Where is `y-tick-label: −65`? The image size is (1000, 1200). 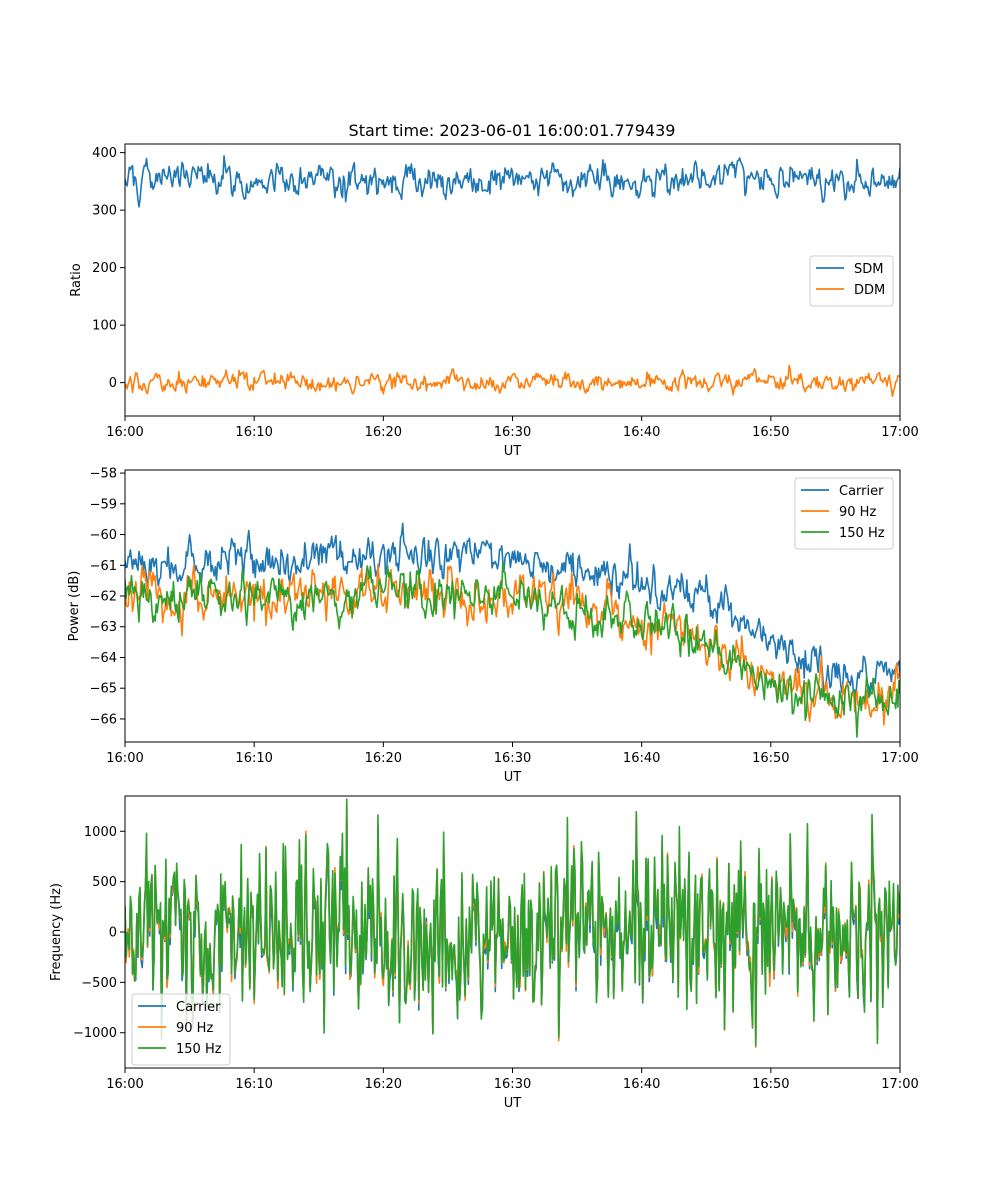 y-tick-label: −65 is located at coordinates (103, 689).